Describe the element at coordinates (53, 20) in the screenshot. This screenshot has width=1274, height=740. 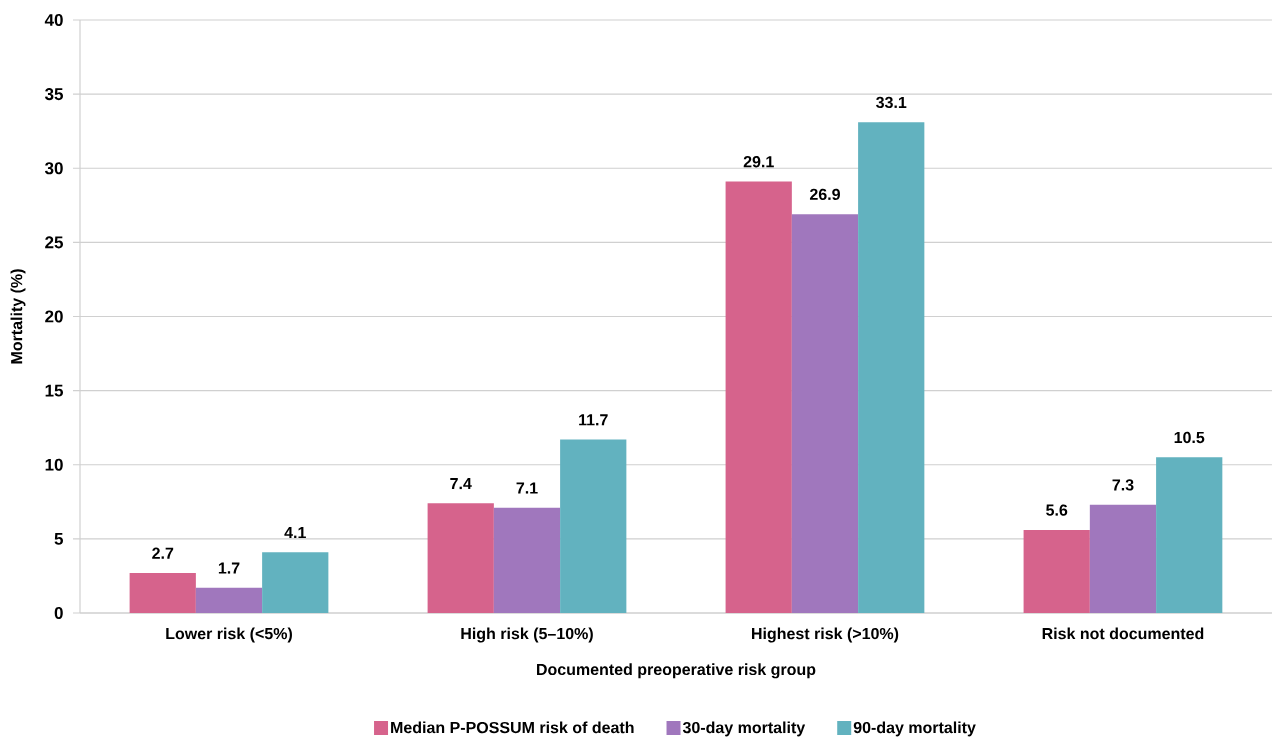
I see `y-tick-label: 40` at that location.